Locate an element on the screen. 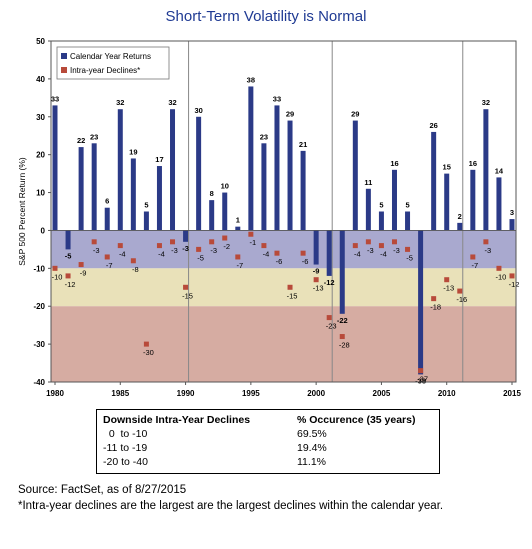 The height and width of the screenshot is (549, 532). return-data-label: 29 is located at coordinates (290, 114).